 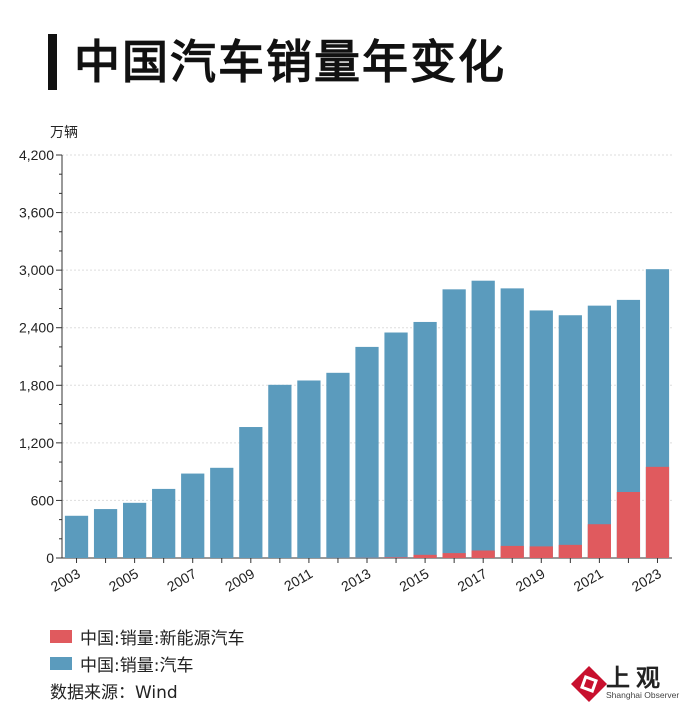 What do you see at coordinates (646, 580) in the screenshot?
I see `x-tick-label: 2023` at bounding box center [646, 580].